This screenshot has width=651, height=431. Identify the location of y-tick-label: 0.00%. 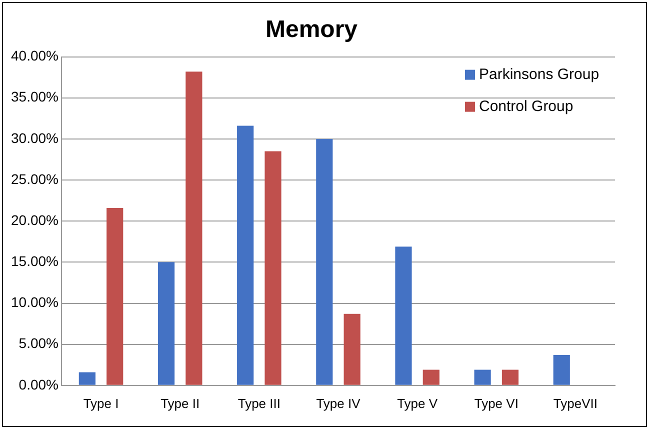
(38, 384).